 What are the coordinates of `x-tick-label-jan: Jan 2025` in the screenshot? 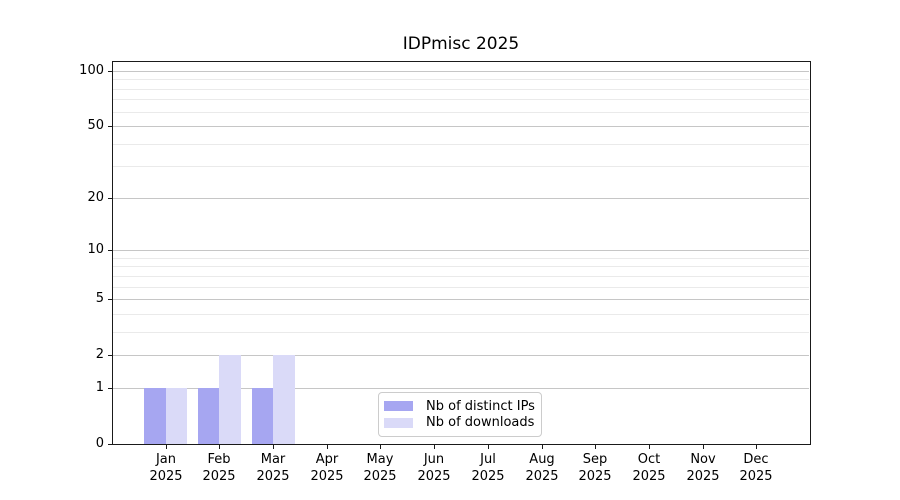 It's located at (166, 468).